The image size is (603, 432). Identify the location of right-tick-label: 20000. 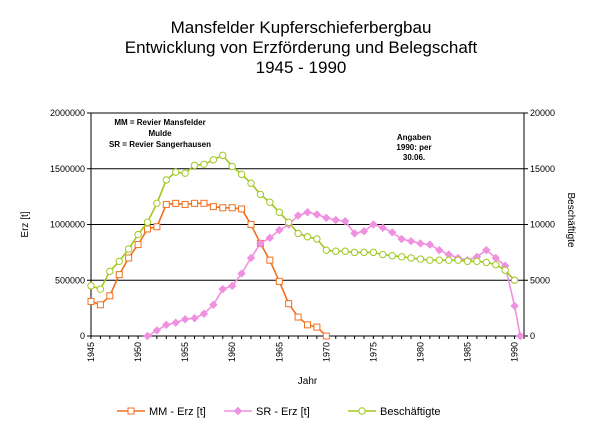
(542, 113).